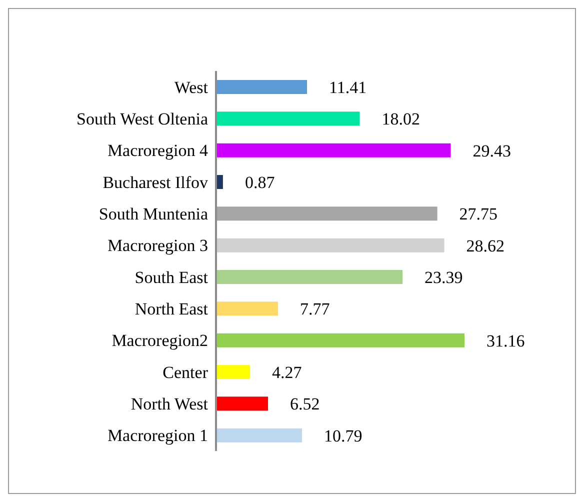 This screenshot has width=583, height=501. What do you see at coordinates (155, 182) in the screenshot?
I see `y-tick-label: Bucharest Ilfov` at bounding box center [155, 182].